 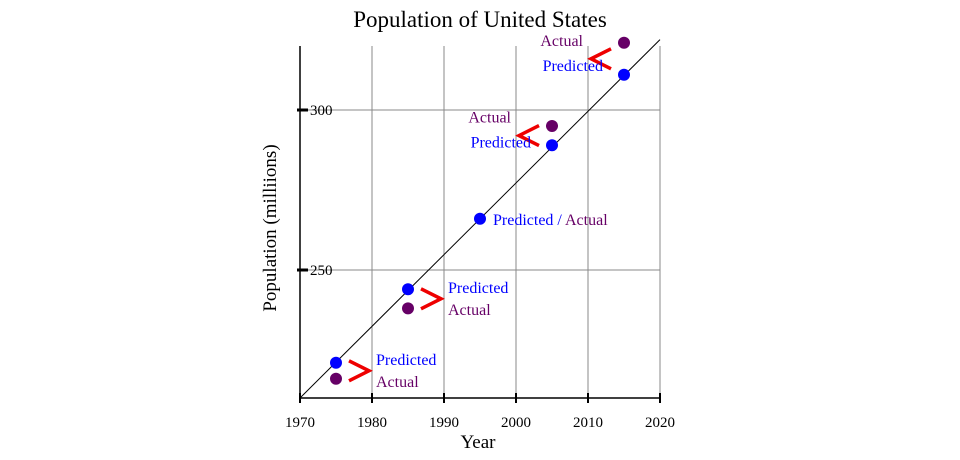 I want to click on x-tick-label: 1980, so click(x=372, y=423).